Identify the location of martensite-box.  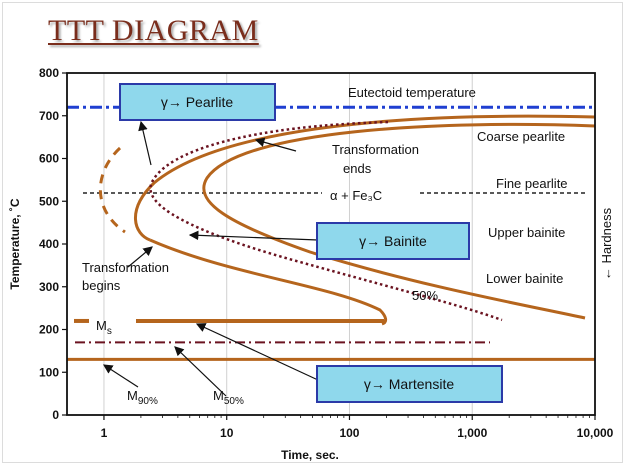
(409, 384).